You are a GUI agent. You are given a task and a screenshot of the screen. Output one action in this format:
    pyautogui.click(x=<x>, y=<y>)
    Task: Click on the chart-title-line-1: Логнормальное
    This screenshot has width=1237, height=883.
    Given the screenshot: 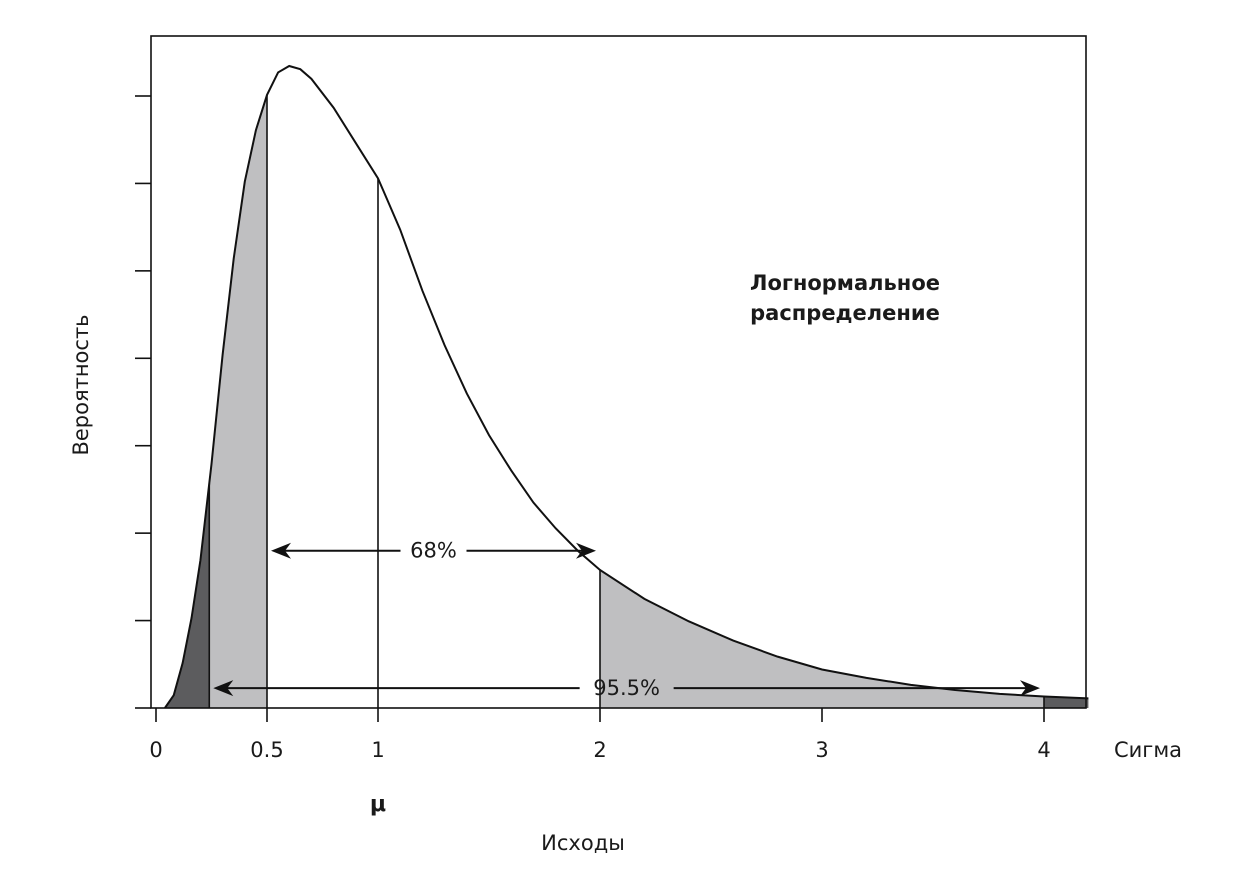 What is the action you would take?
    pyautogui.click(x=845, y=283)
    